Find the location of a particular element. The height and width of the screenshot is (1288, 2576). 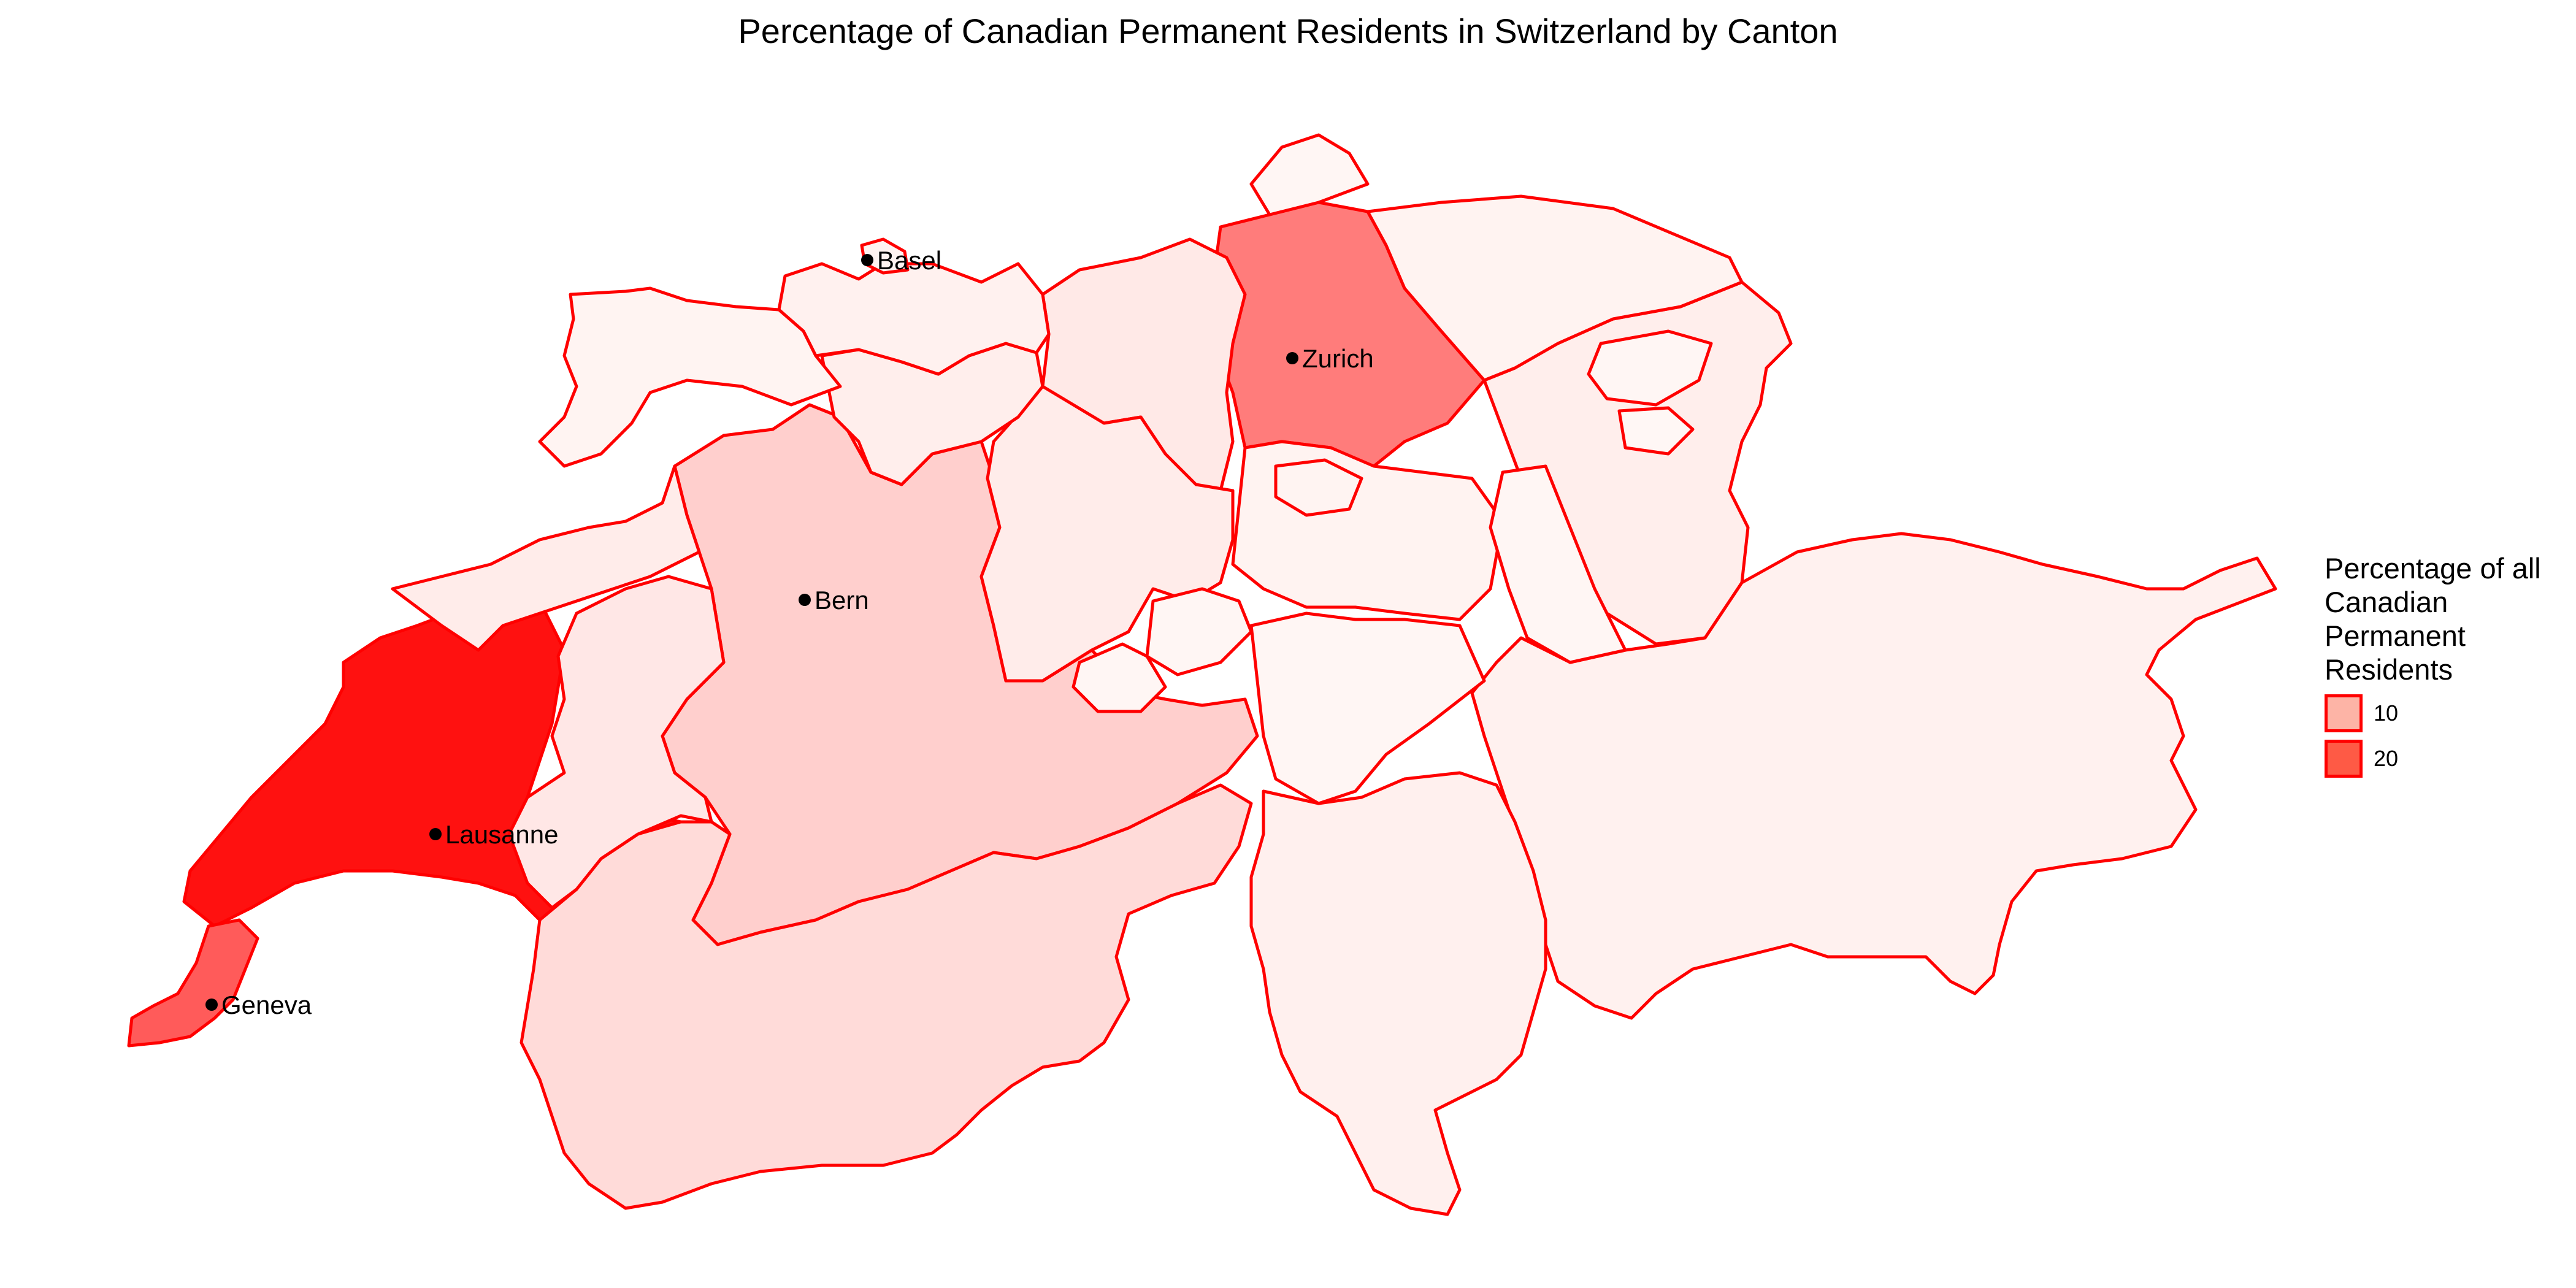

city-dot-geneva is located at coordinates (211, 1005).